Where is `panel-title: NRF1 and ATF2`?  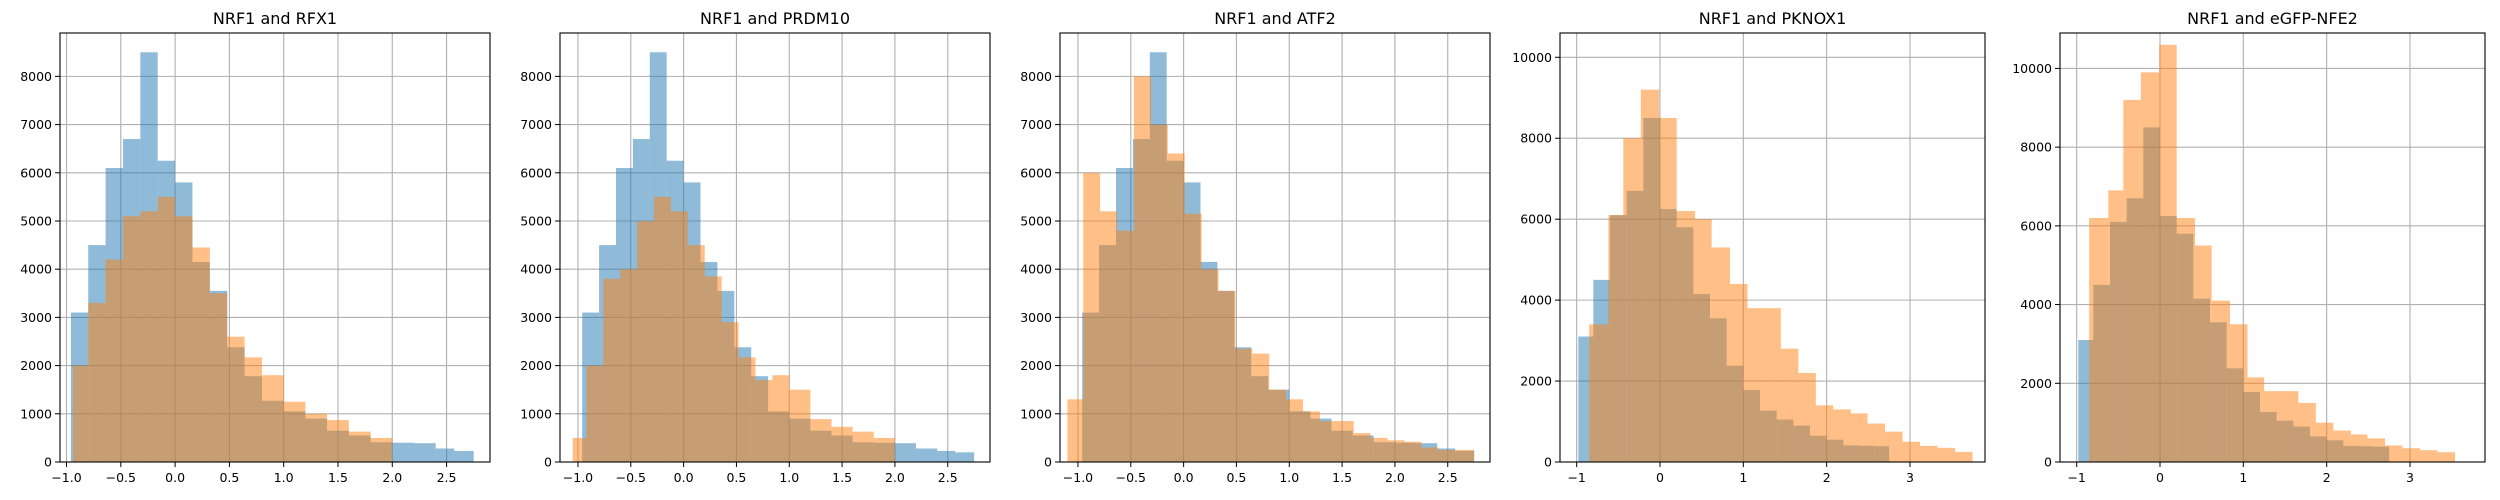
panel-title: NRF1 and ATF2 is located at coordinates (1275, 18).